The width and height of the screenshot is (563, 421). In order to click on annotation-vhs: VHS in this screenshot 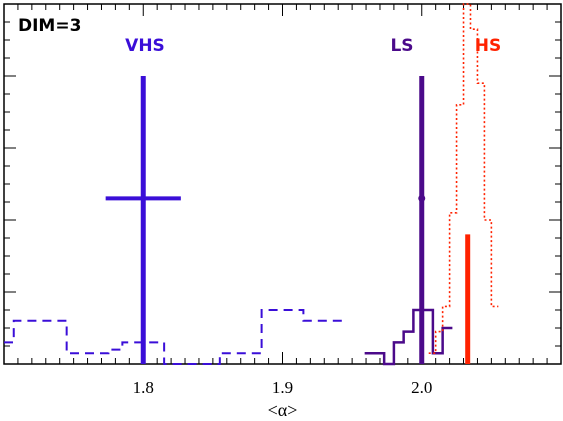, I will do `click(145, 46)`.